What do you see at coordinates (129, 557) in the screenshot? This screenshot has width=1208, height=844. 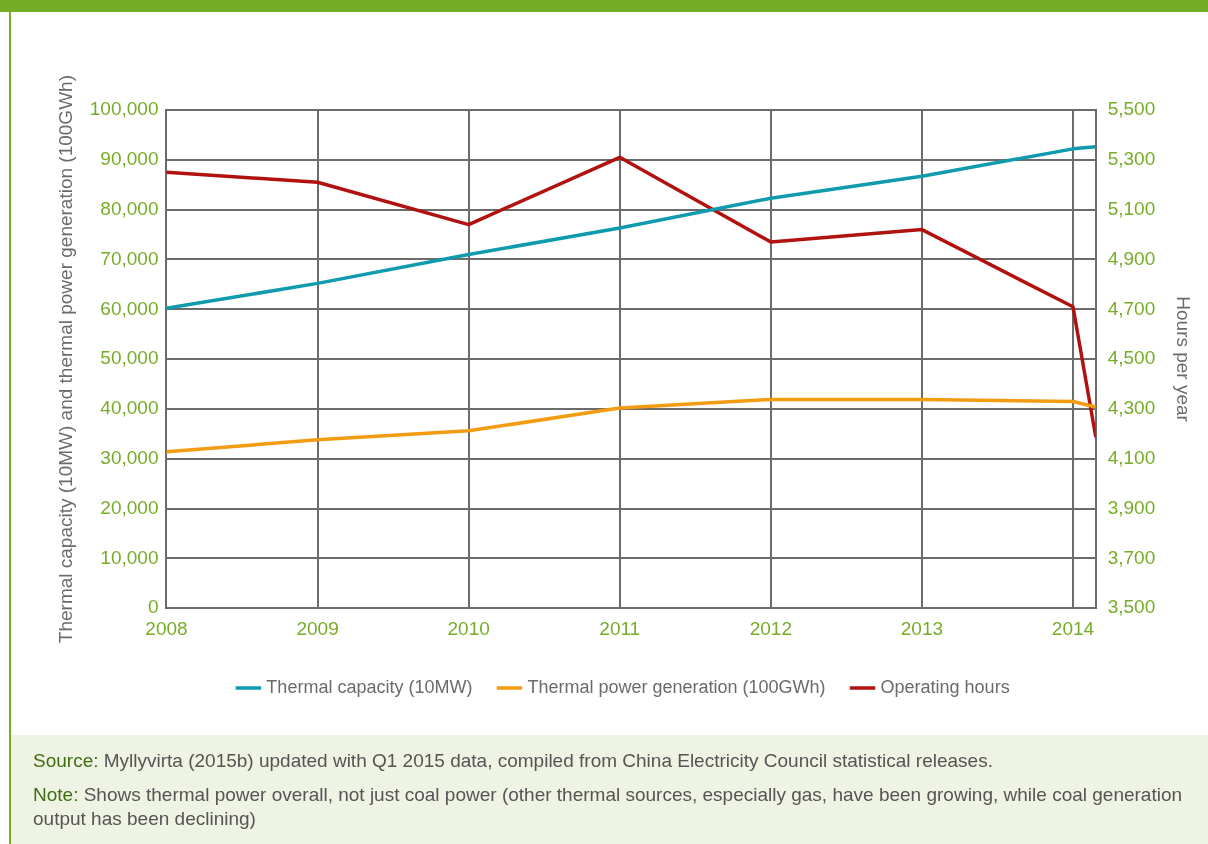 I see `y-tick-label: 10,000` at bounding box center [129, 557].